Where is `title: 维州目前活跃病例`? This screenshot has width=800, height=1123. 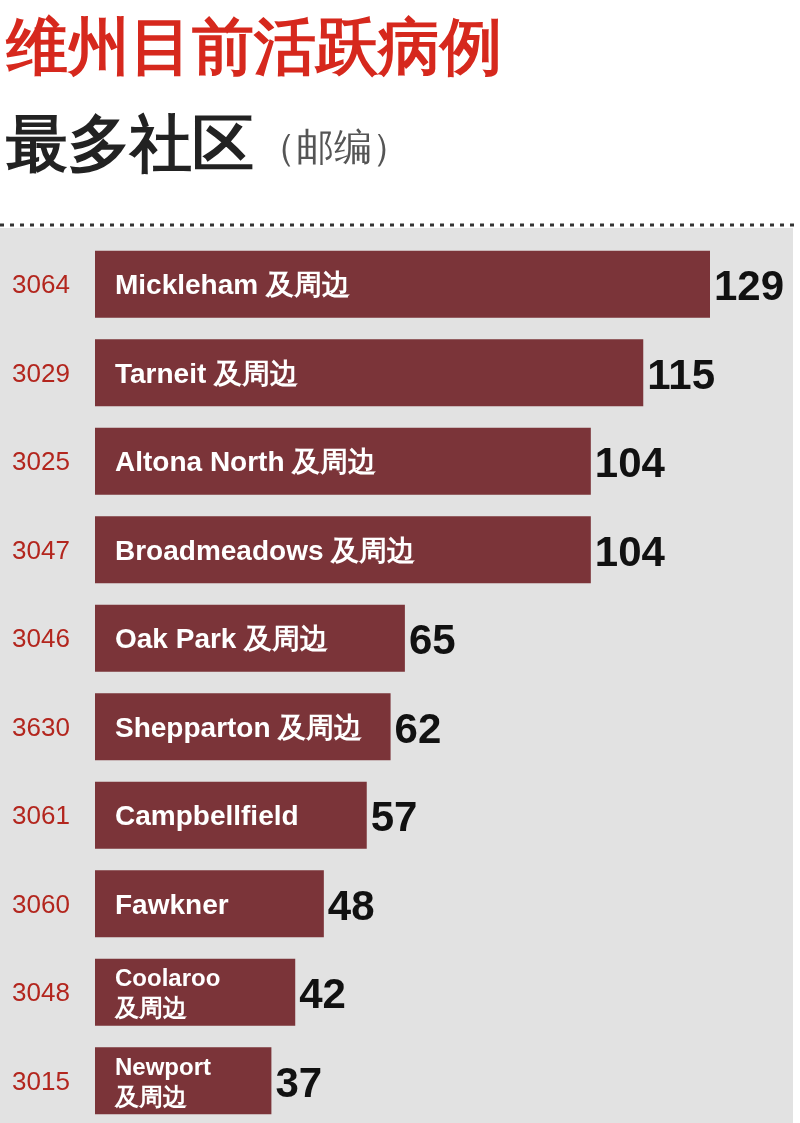
title: 维州目前活跃病例 is located at coordinates (254, 46).